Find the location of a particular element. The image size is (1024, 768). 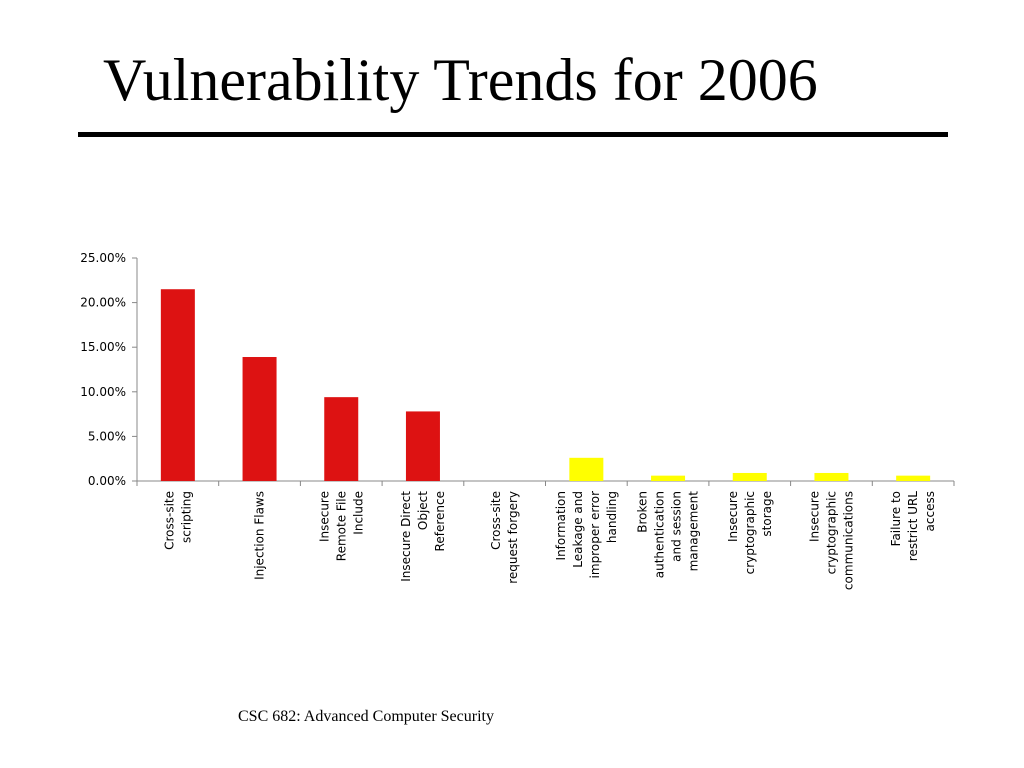

x-tick-label-line: restrict URL is located at coordinates (913, 526).